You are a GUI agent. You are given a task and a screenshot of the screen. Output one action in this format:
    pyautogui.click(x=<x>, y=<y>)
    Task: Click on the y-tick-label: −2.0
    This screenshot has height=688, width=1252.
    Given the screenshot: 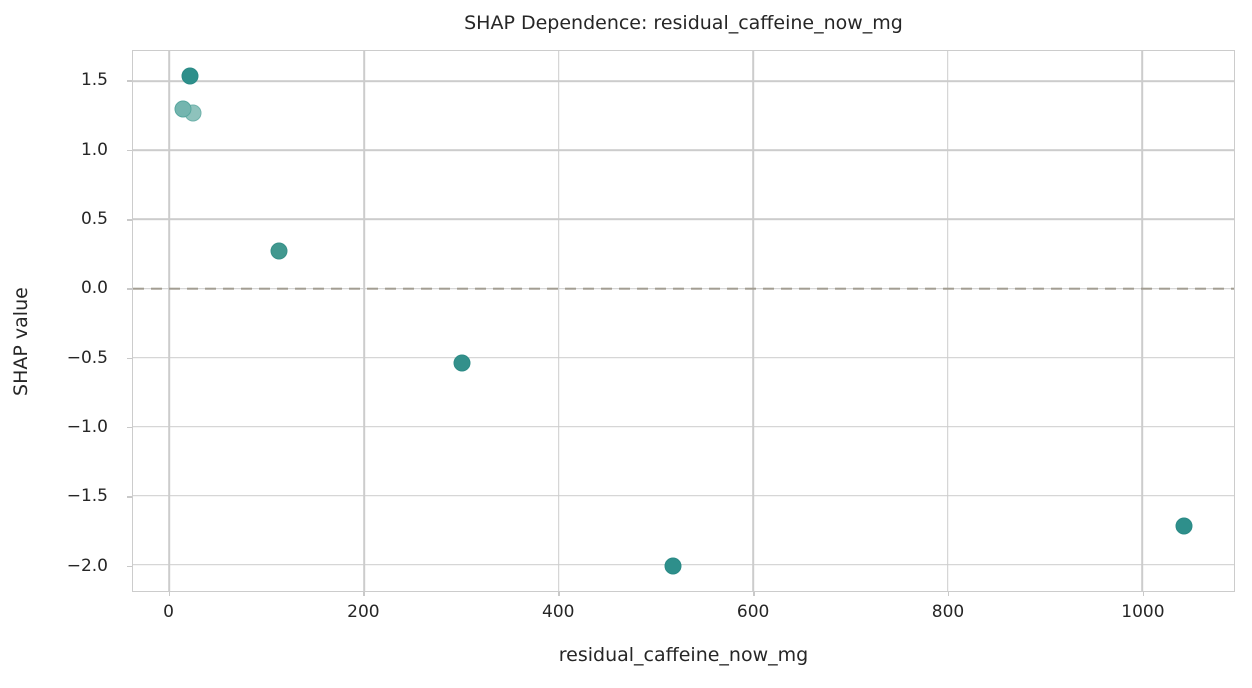 What is the action you would take?
    pyautogui.click(x=87, y=565)
    